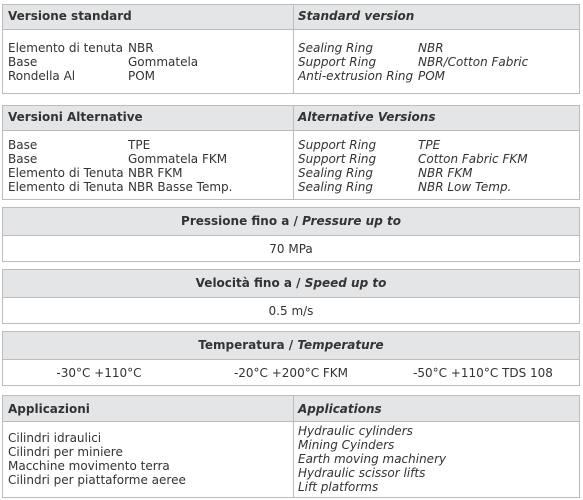 Image resolution: width=583 pixels, height=500 pixels. What do you see at coordinates (362, 473) in the screenshot?
I see `item-en: Hydraulic scissor lifts` at bounding box center [362, 473].